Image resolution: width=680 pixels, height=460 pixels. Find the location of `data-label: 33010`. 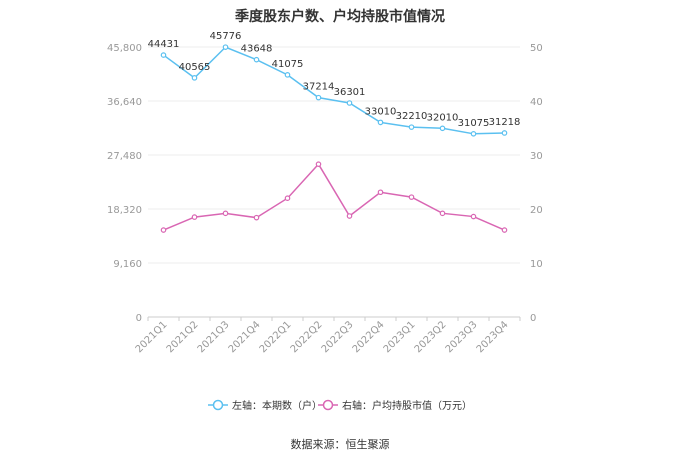

data-label: 33010 is located at coordinates (381, 111).